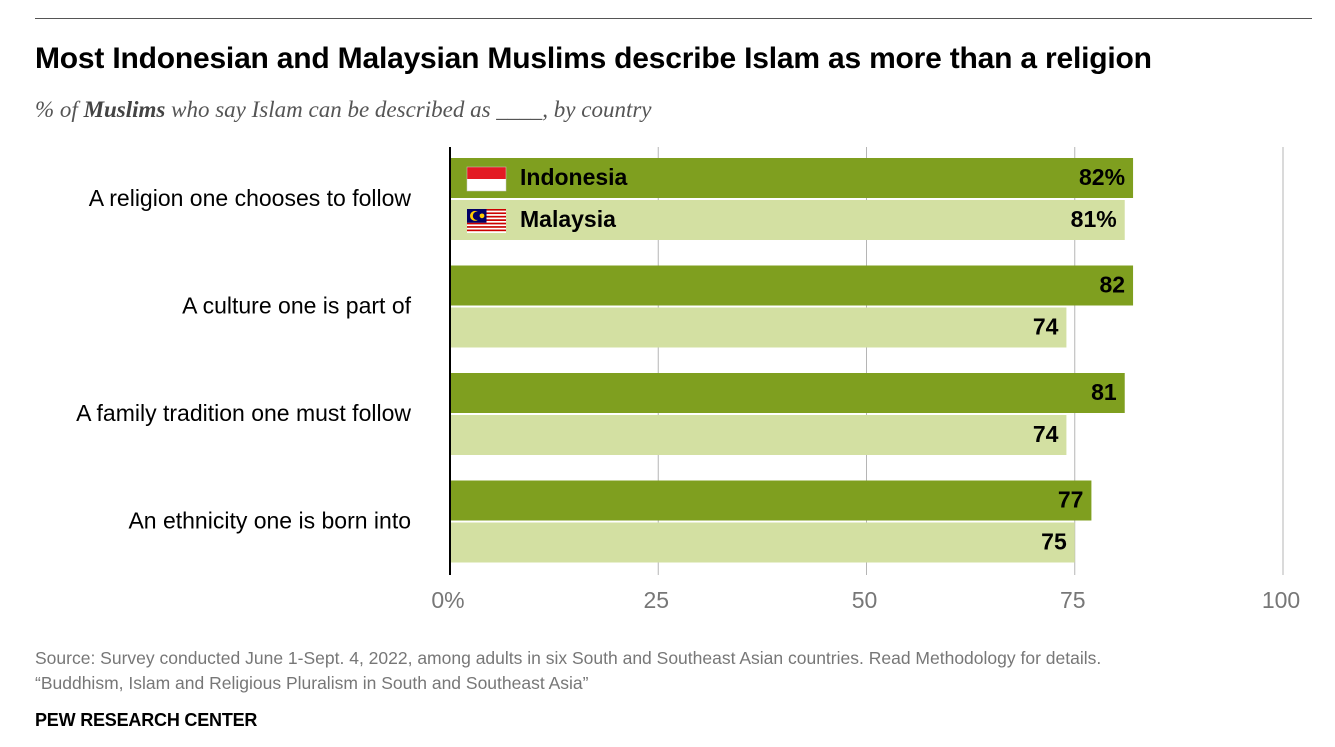  Describe the element at coordinates (1112, 285) in the screenshot. I see `data-label: 82` at that location.